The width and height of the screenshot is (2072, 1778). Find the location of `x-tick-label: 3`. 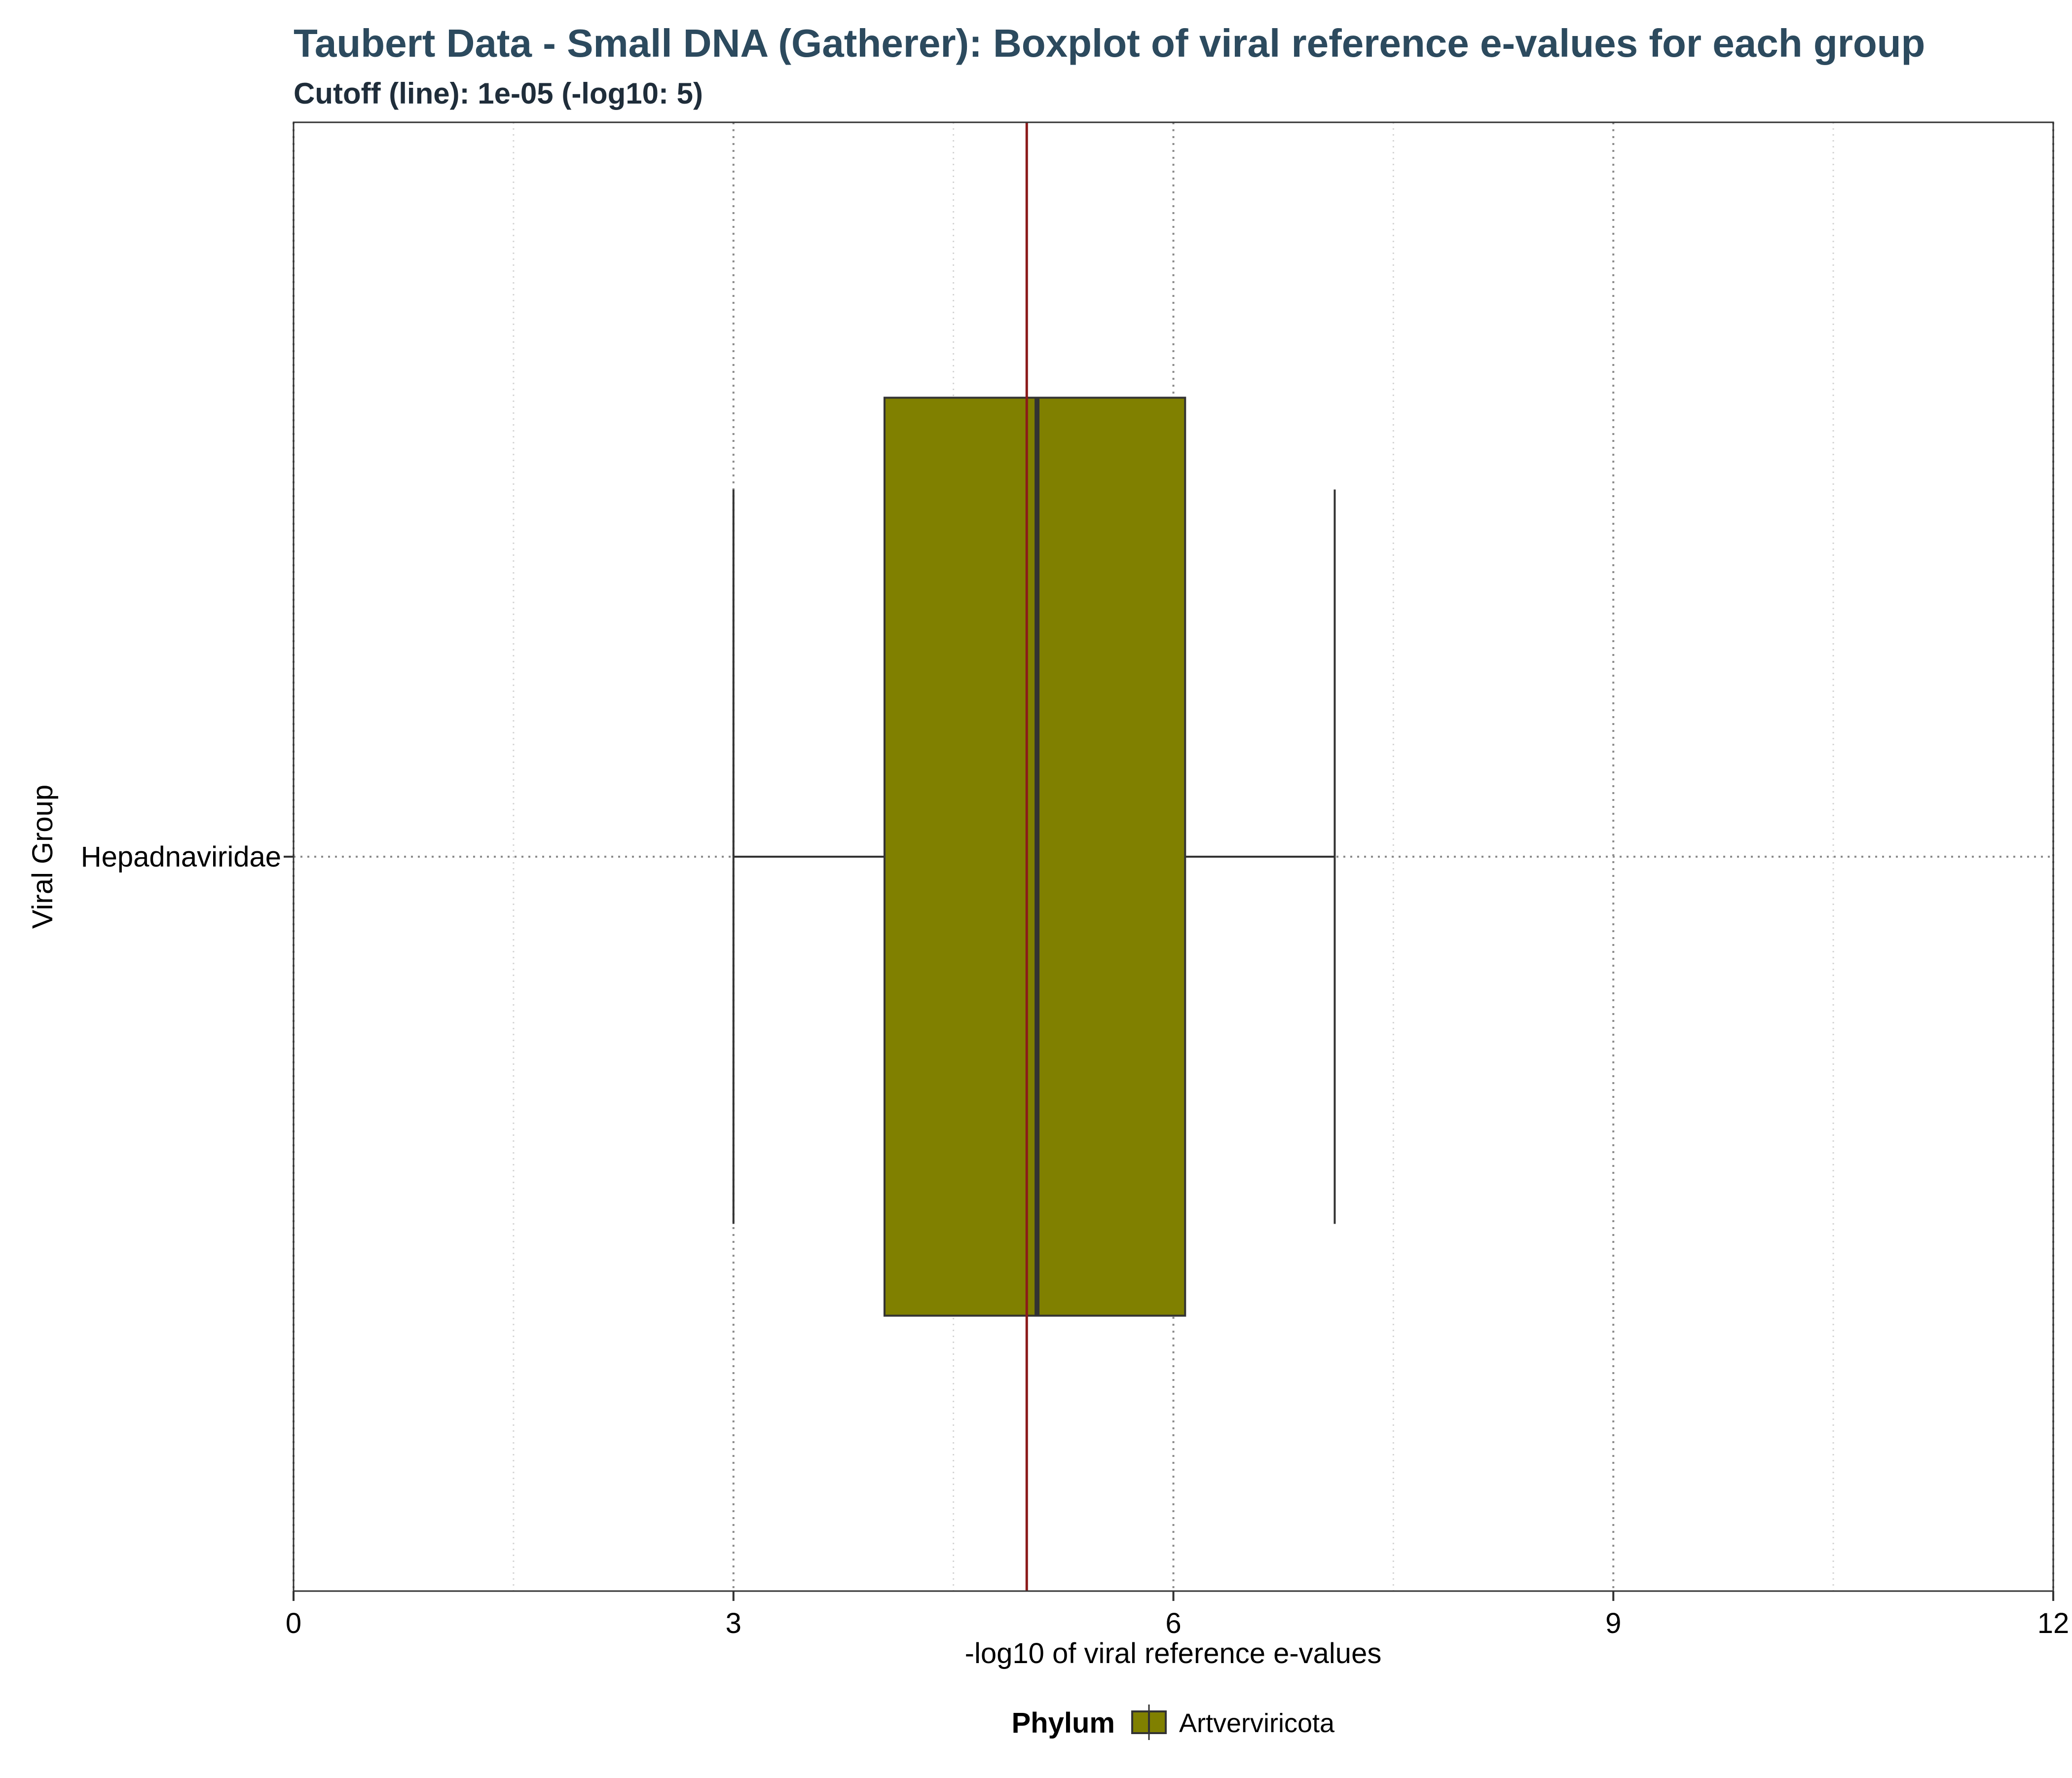

x-tick-label: 3 is located at coordinates (733, 1623).